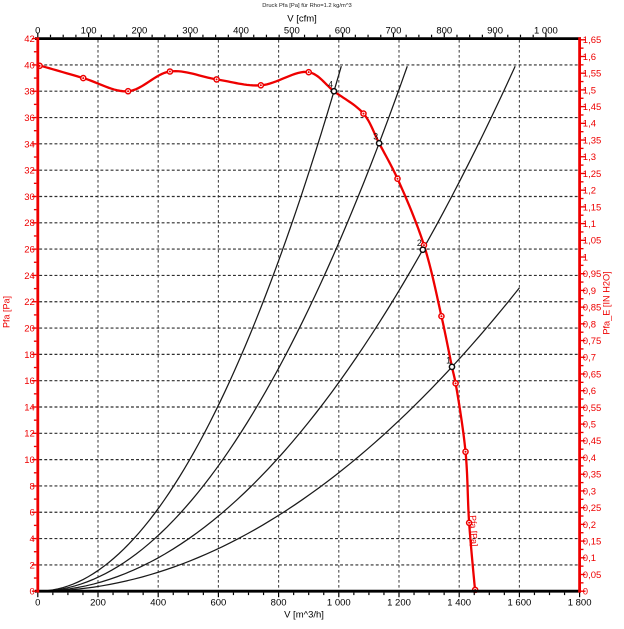 Image resolution: width=624 pixels, height=629 pixels. Describe the element at coordinates (589, 57) in the screenshot. I see `svg-text: 1,6` at that location.